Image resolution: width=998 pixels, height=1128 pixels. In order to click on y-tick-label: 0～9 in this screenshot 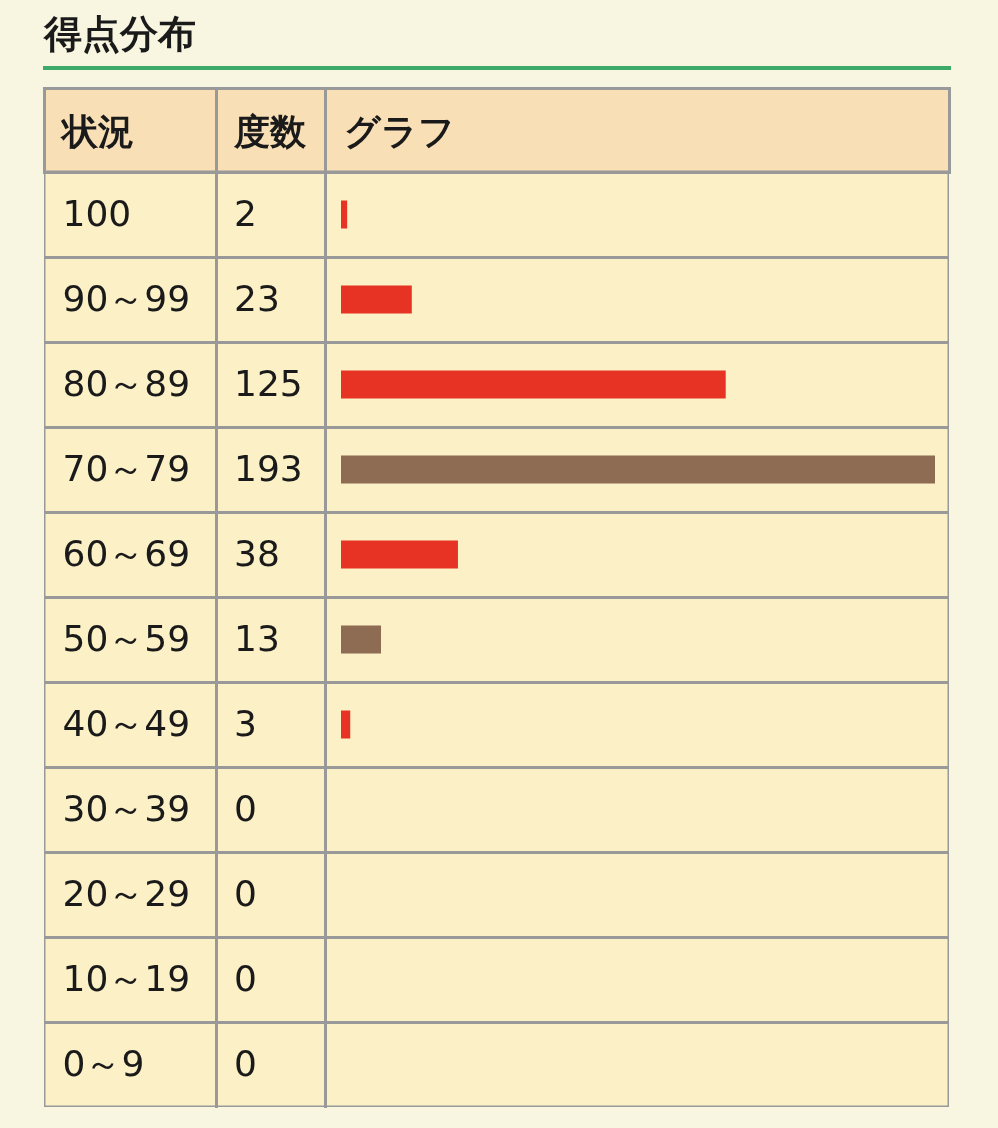, I will do `click(103, 1063)`.